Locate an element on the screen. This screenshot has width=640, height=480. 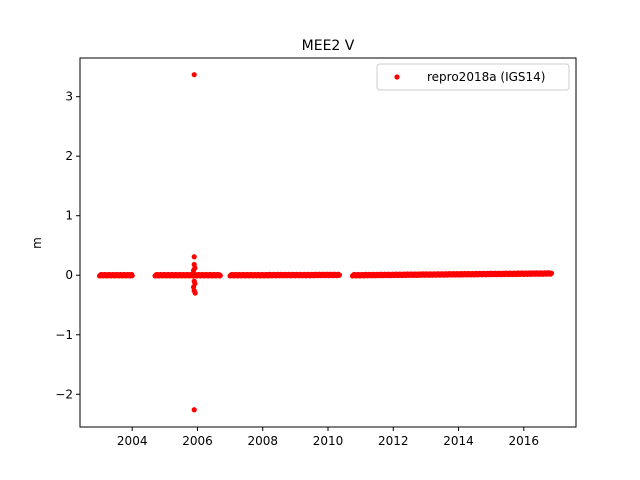
legend: repro2018a (IGS14) is located at coordinates (473, 77).